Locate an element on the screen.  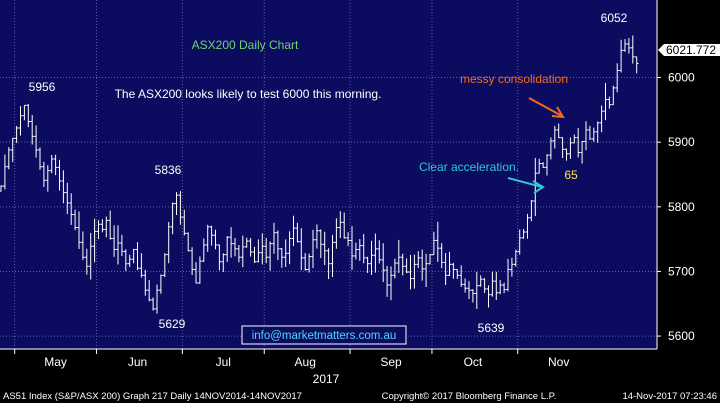
x-tick-label: May is located at coordinates (55, 362).